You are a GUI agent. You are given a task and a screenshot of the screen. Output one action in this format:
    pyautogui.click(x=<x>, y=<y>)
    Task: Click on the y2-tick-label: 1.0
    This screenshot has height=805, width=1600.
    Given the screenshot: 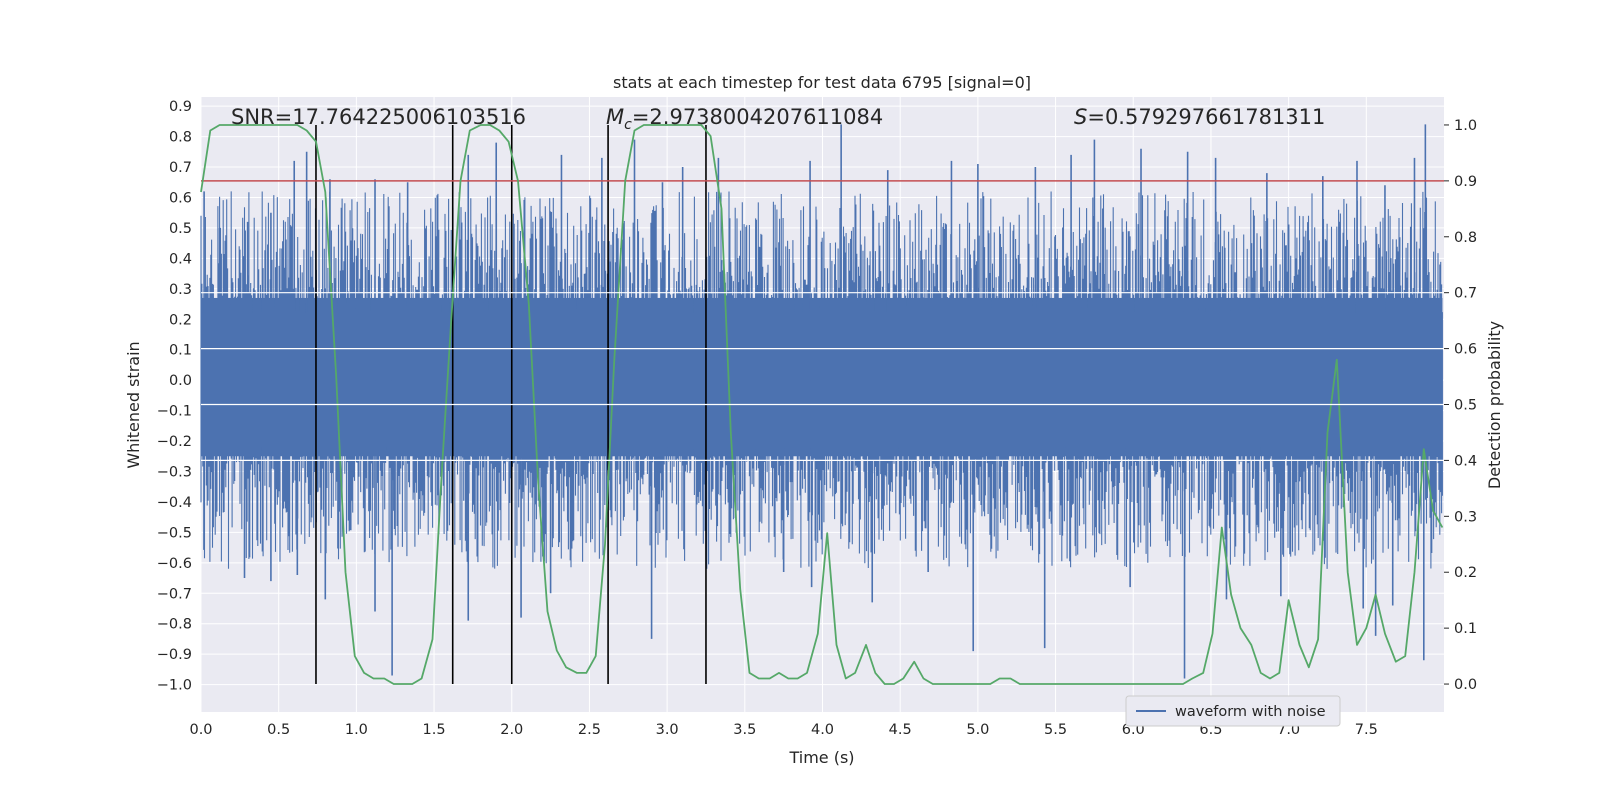 What is the action you would take?
    pyautogui.click(x=1465, y=126)
    